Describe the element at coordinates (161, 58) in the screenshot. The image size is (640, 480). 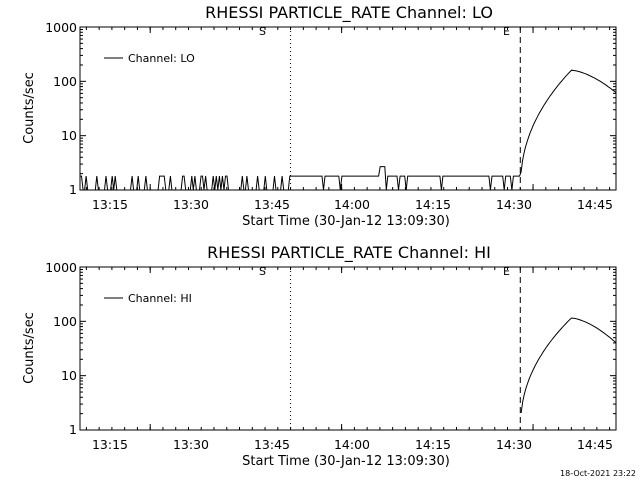
I see `legend-label: Channel: LO` at that location.